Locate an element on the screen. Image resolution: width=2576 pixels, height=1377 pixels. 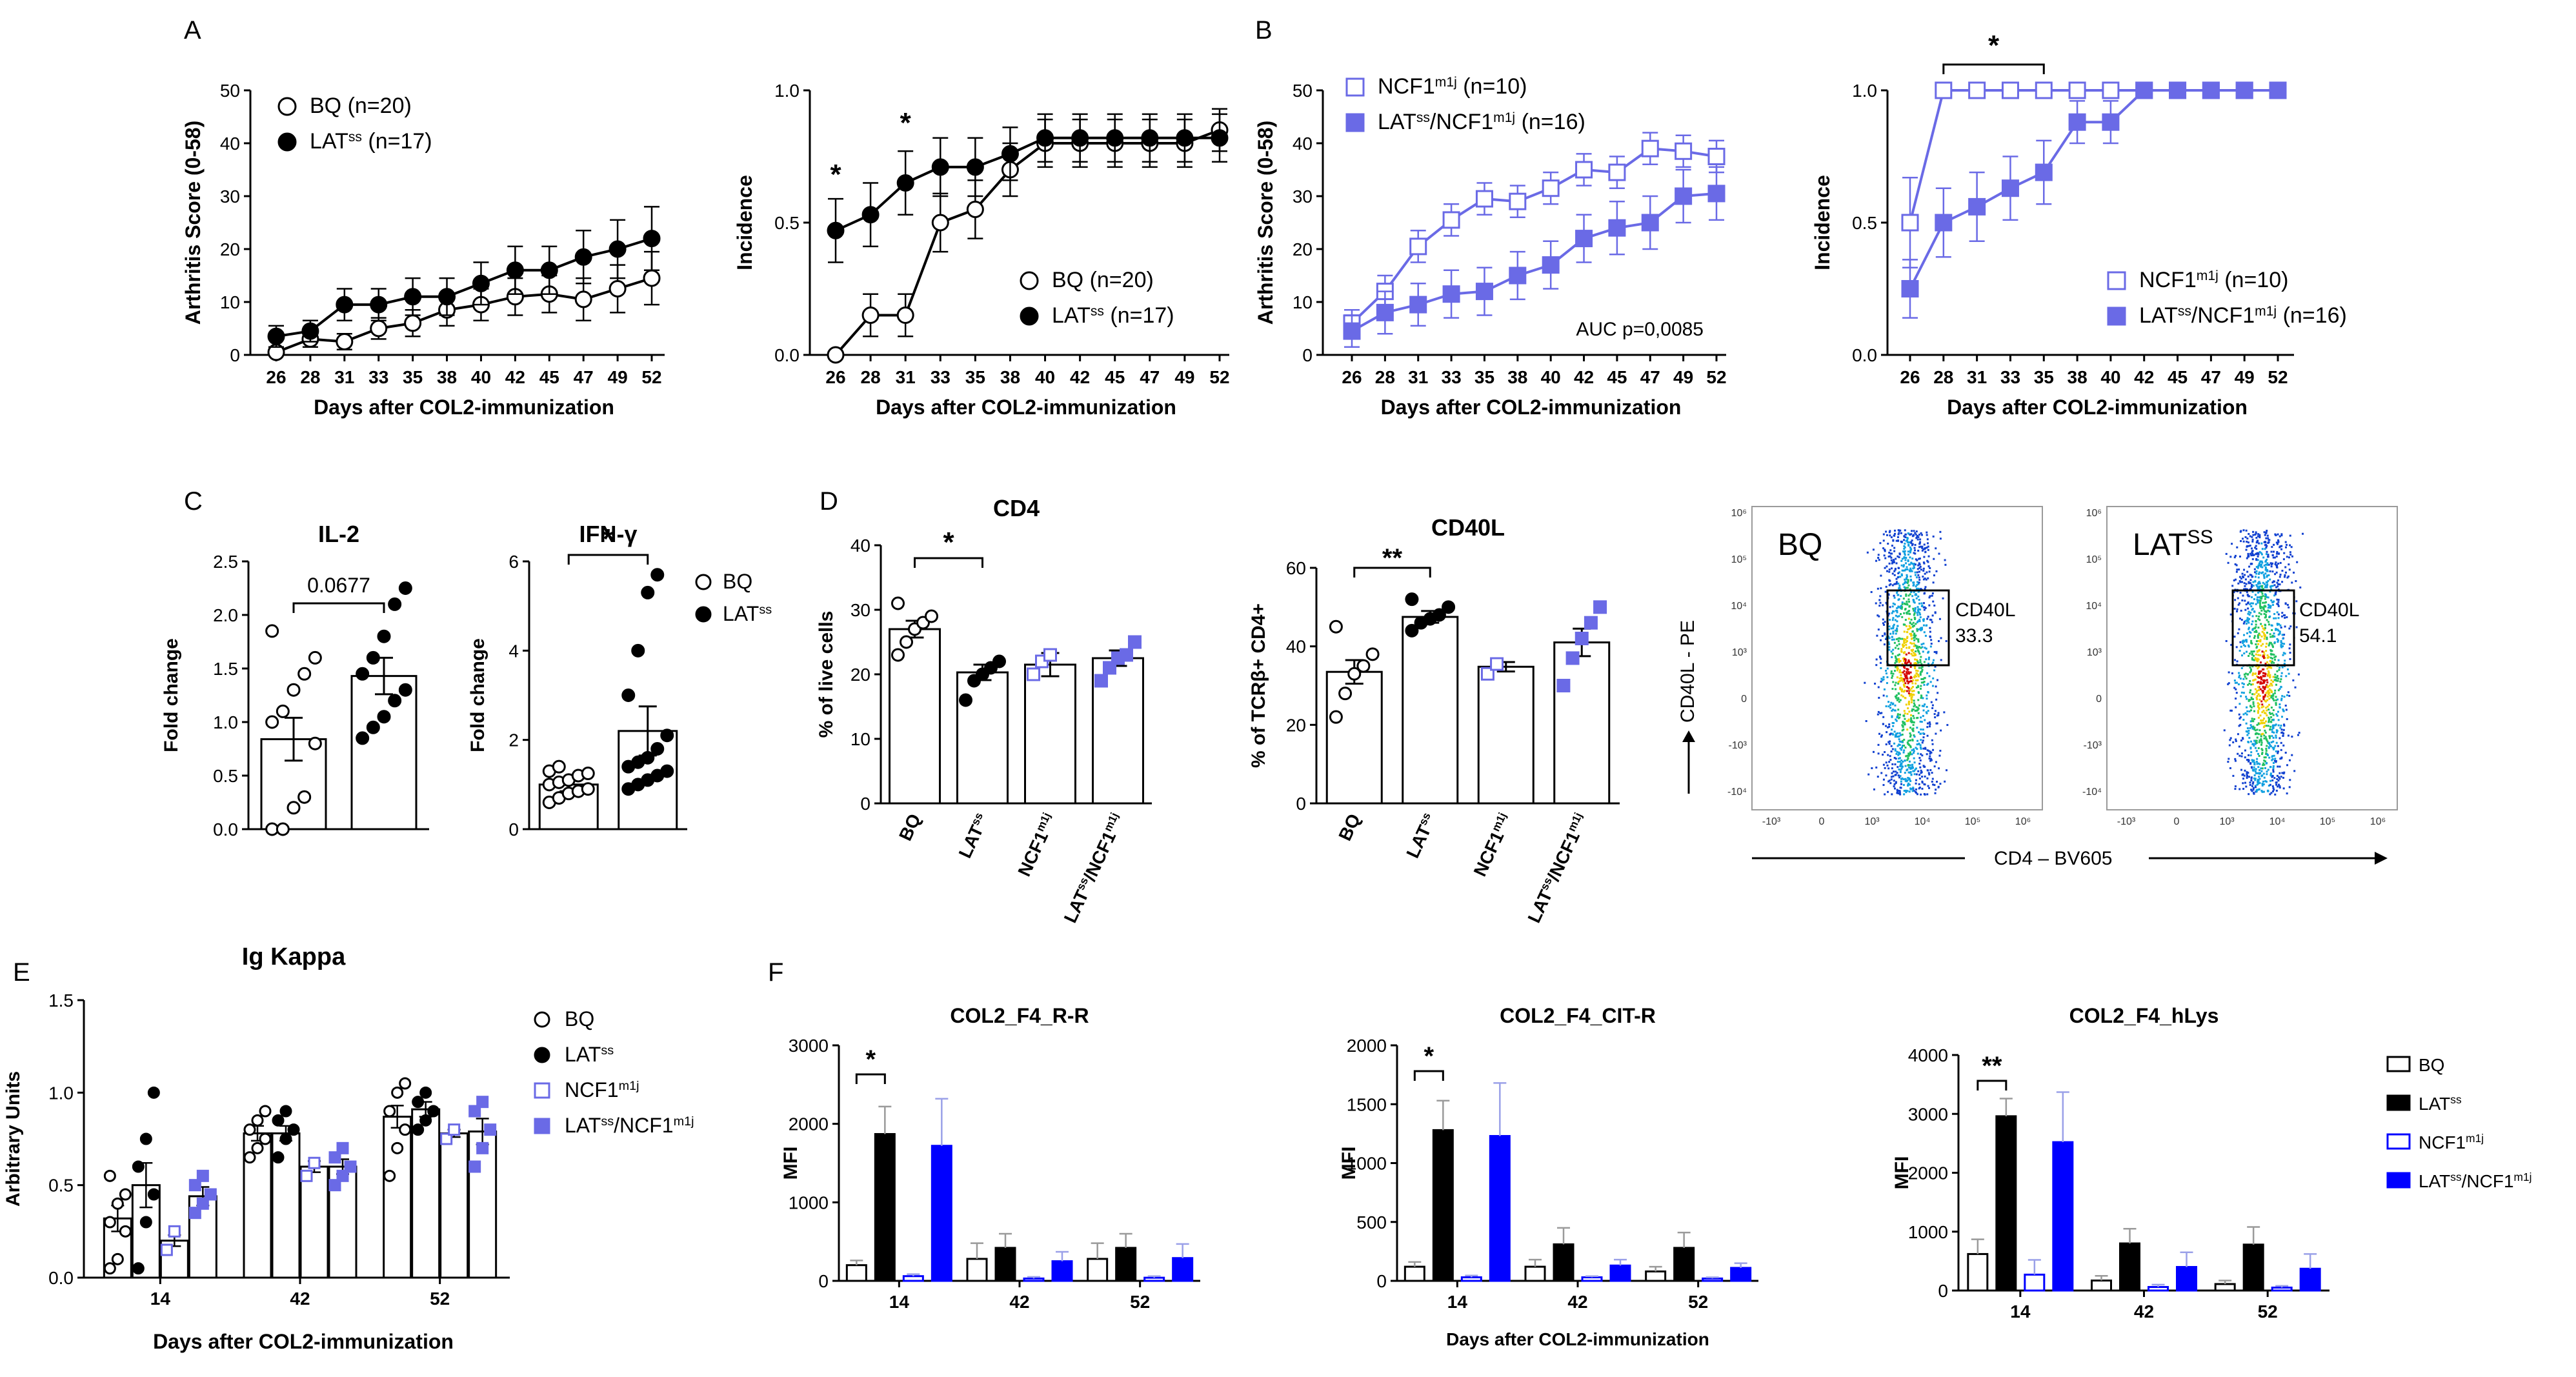
bar is located at coordinates (314, 1222).